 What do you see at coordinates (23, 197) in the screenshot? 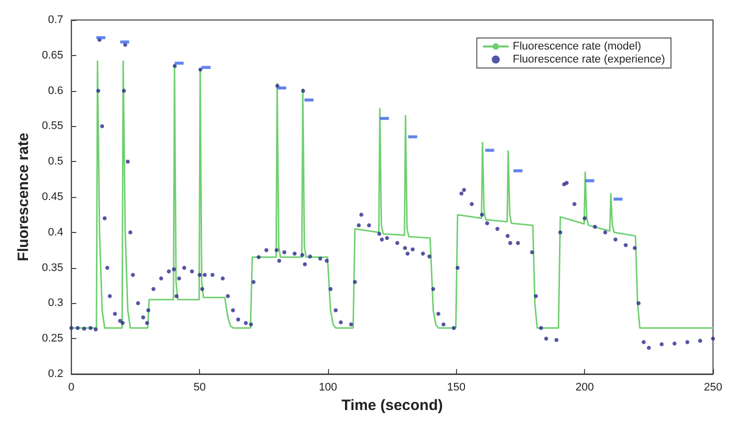
I see `y-axis-title: Fluorescence rate` at bounding box center [23, 197].